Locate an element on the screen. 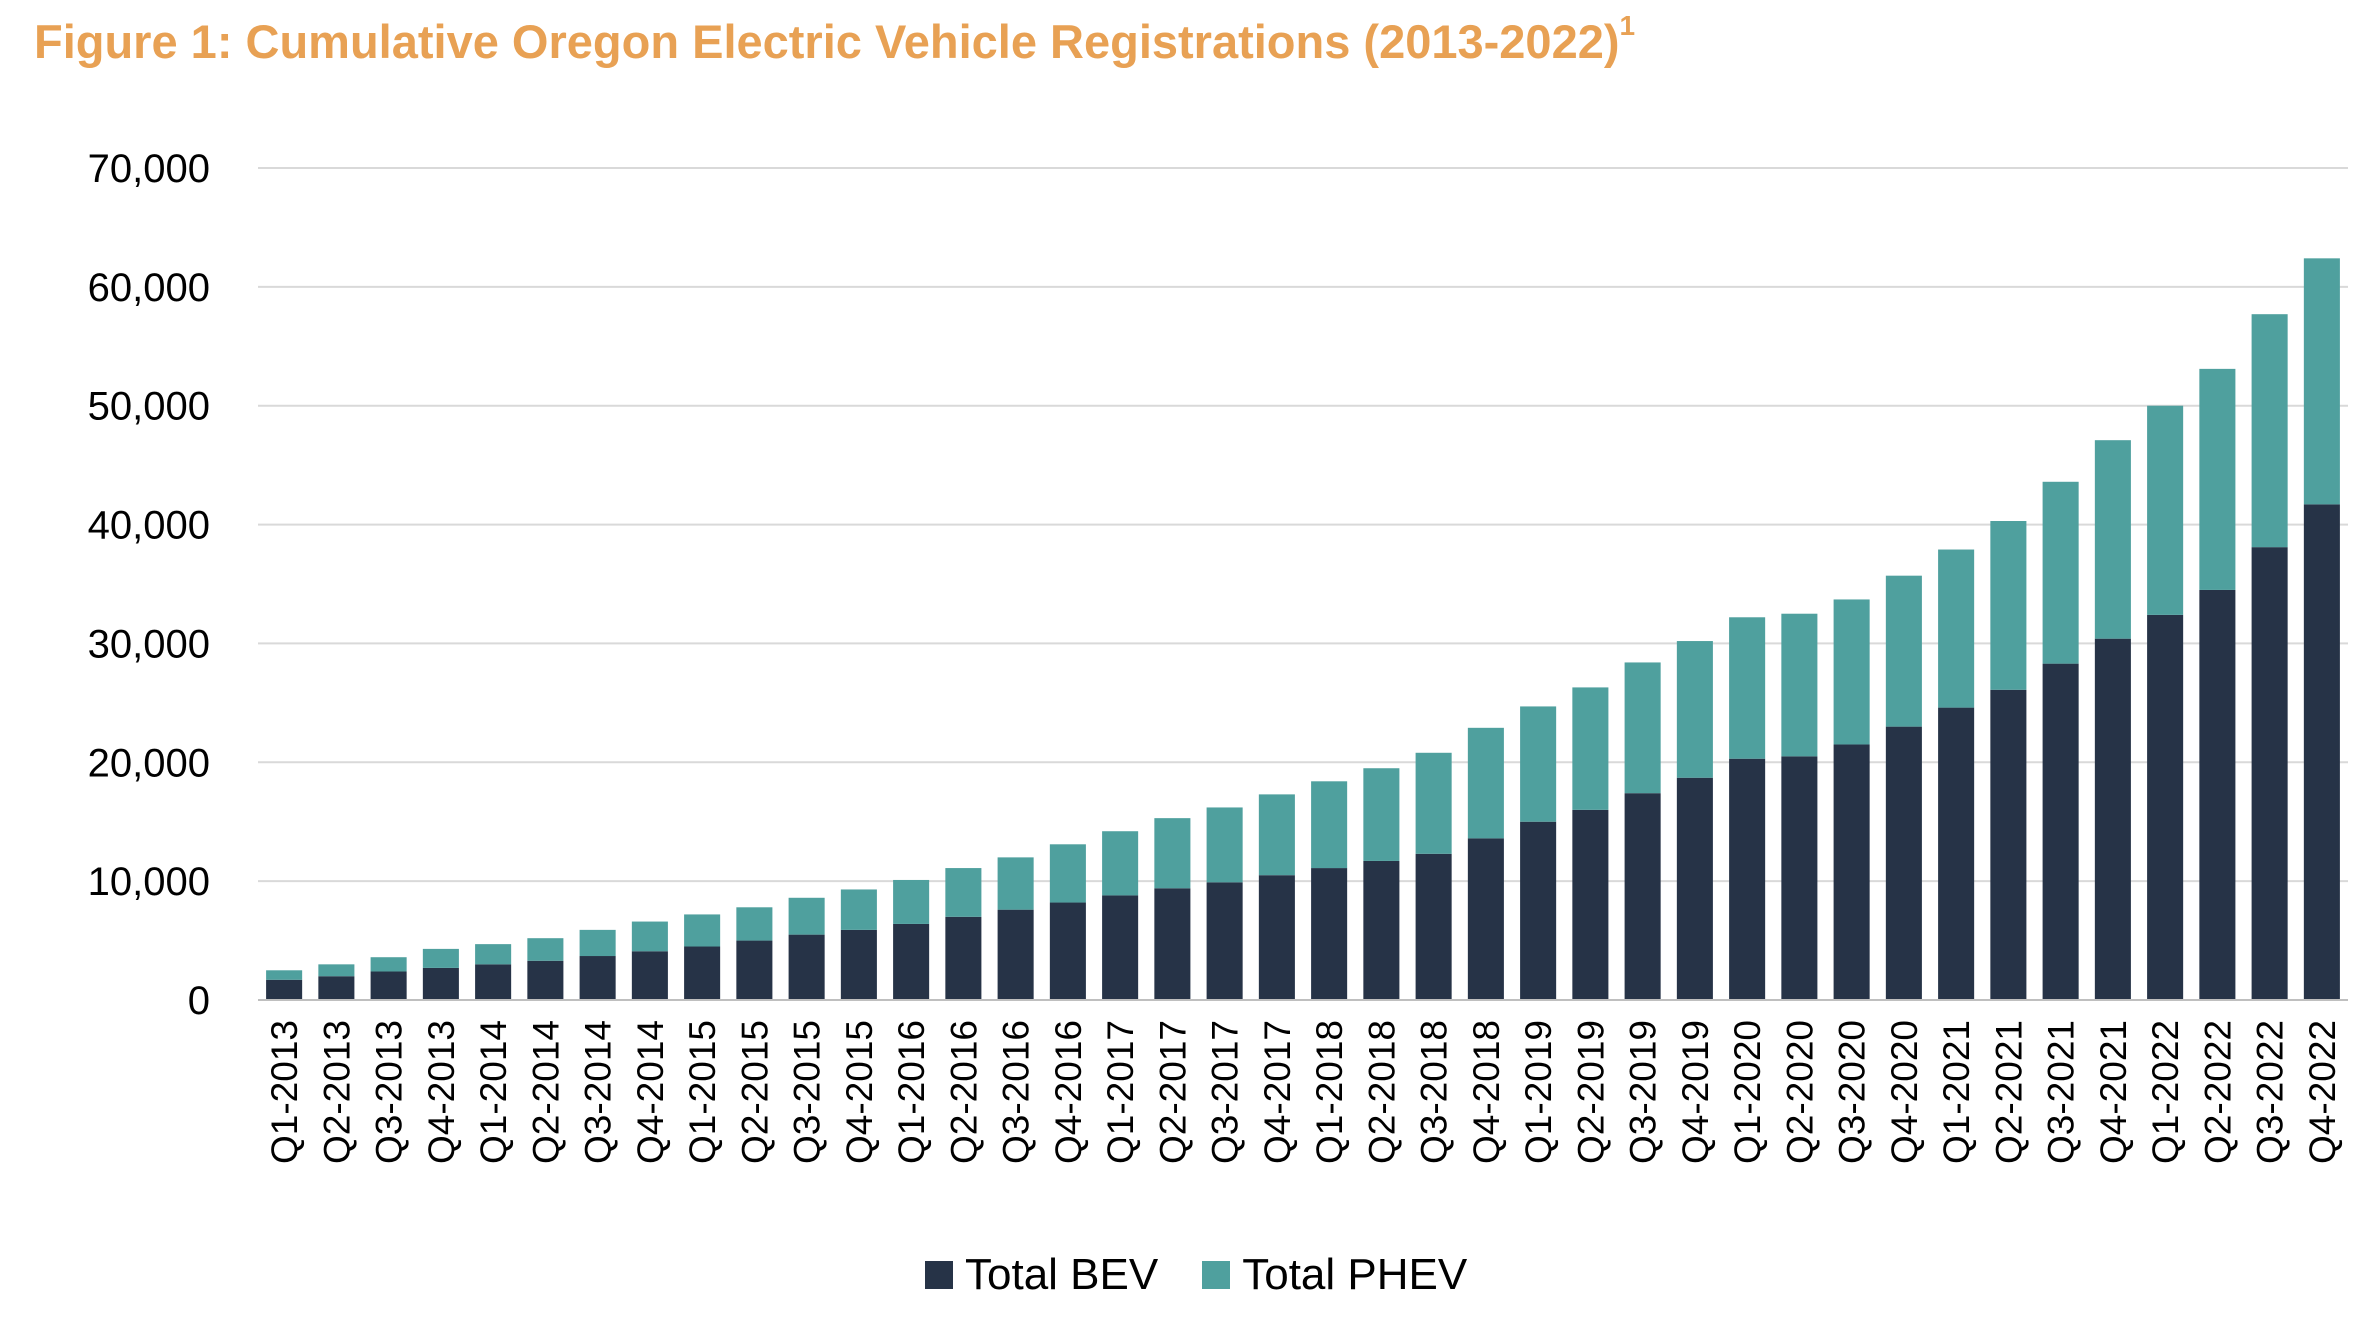 The image size is (2368, 1330). x-tick-label: Q2-2014 is located at coordinates (545, 1092).